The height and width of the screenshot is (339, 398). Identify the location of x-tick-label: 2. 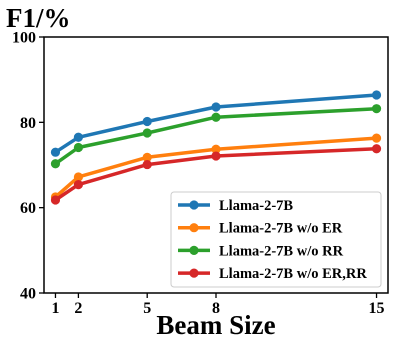
(78, 308).